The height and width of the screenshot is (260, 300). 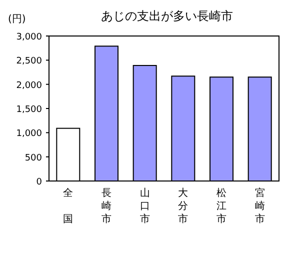 I want to click on x-tick-label: 松江市, so click(x=221, y=206).